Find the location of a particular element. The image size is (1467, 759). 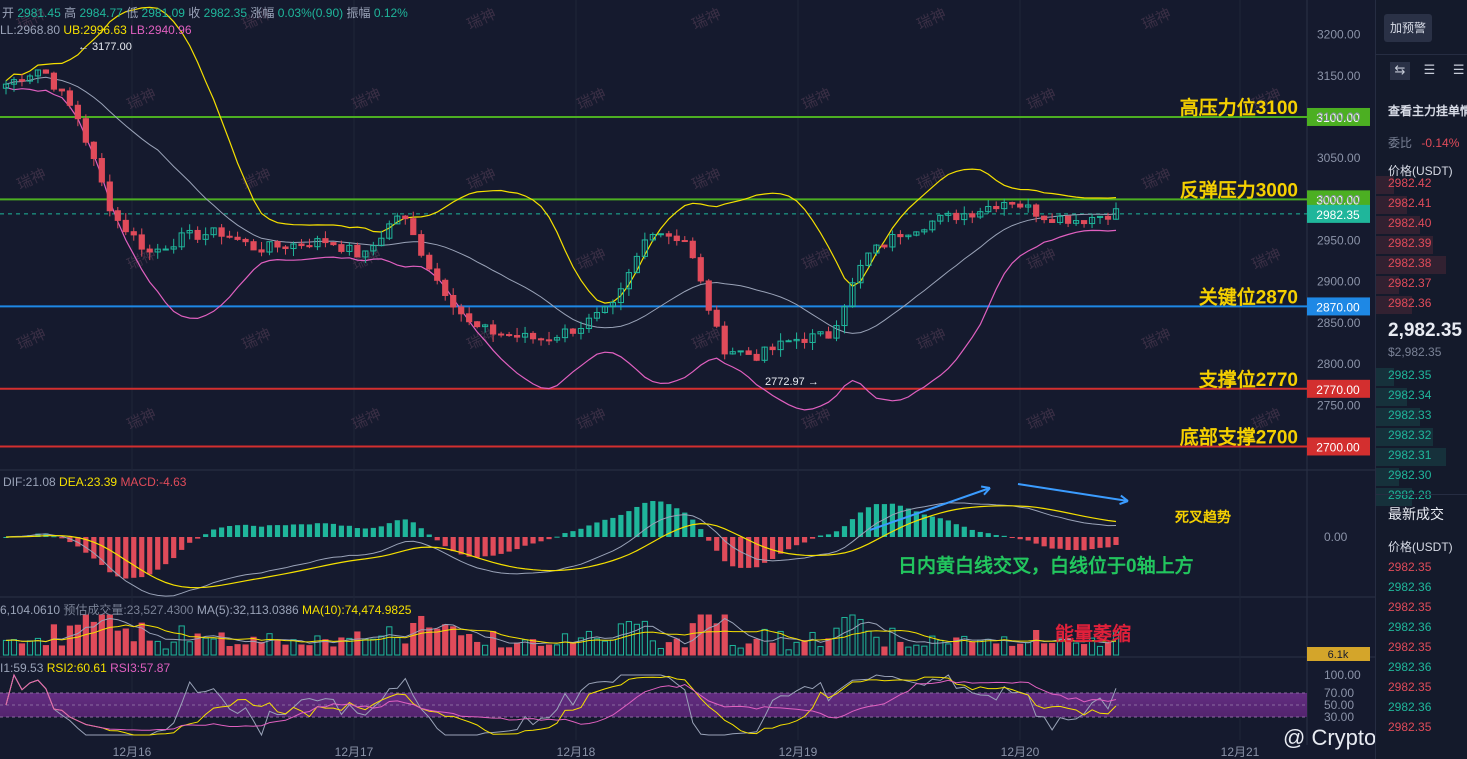

trade-price: 2982.35 is located at coordinates (1410, 727).